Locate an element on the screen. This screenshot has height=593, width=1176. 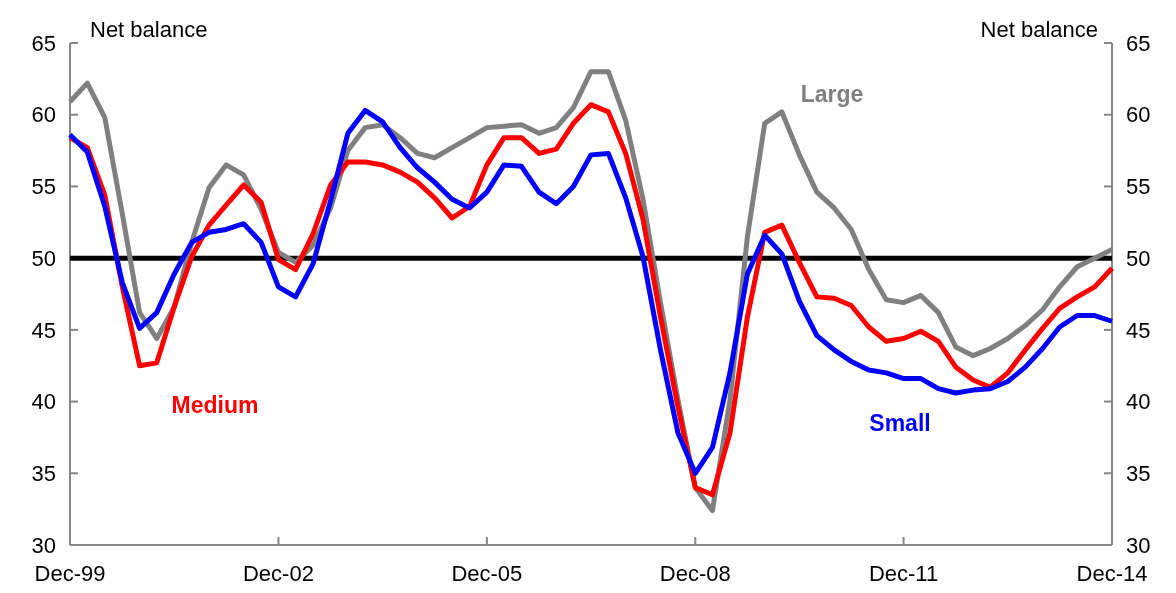
y2-tick-label: 65 is located at coordinates (1138, 43).